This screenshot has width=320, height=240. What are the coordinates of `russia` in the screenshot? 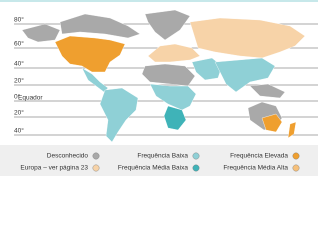 It's located at (247, 38).